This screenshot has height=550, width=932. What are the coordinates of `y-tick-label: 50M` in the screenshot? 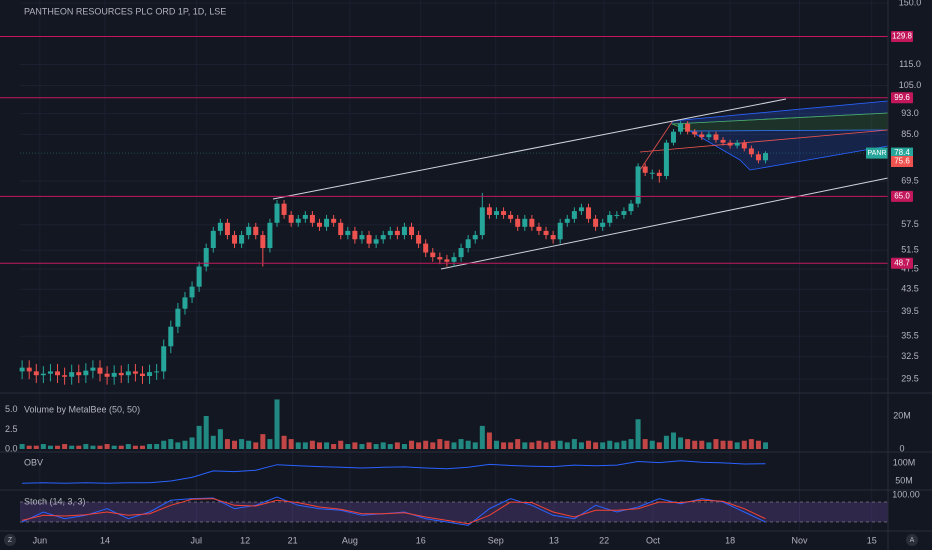 It's located at (904, 480).